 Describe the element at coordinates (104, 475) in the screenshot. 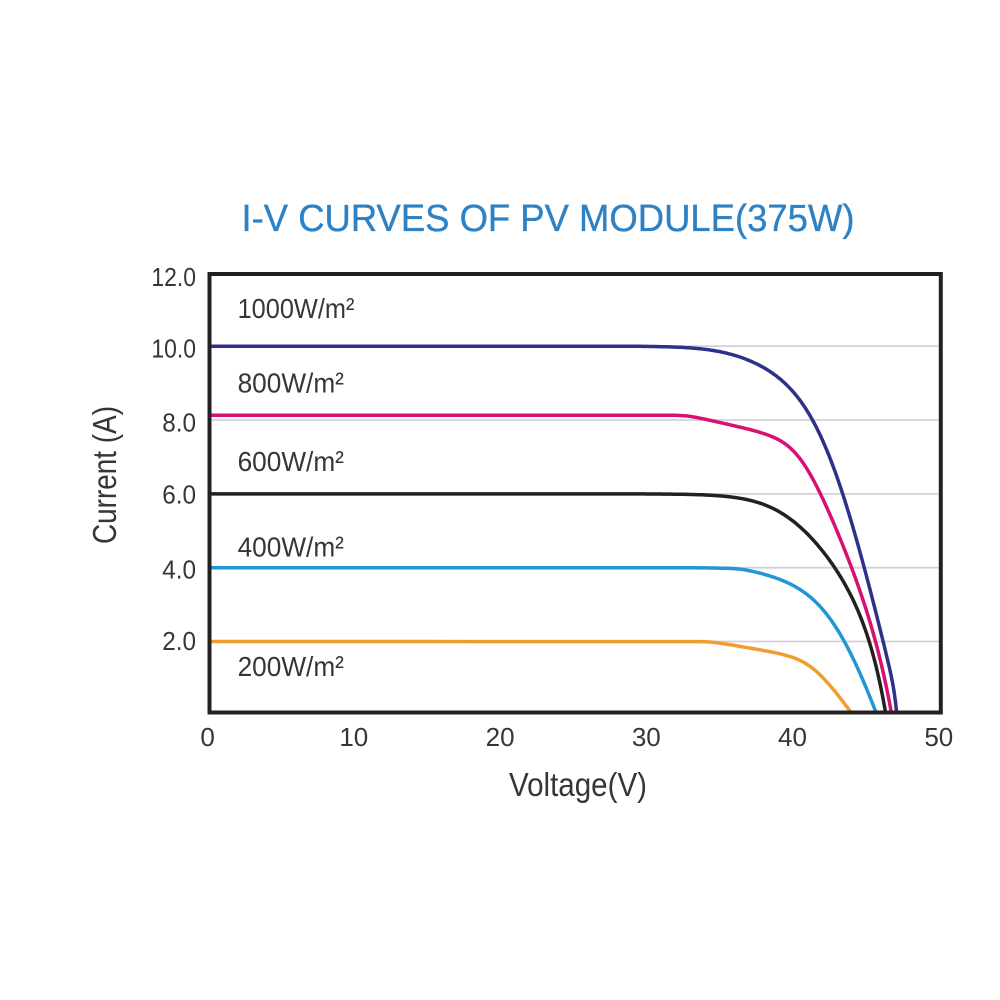

I see `svg-text: Current (A)` at that location.